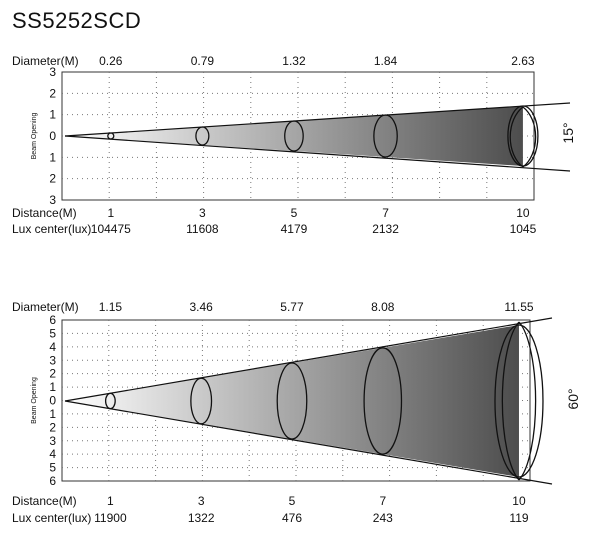  Describe the element at coordinates (294, 229) in the screenshot. I see `lux-value: 4179` at that location.